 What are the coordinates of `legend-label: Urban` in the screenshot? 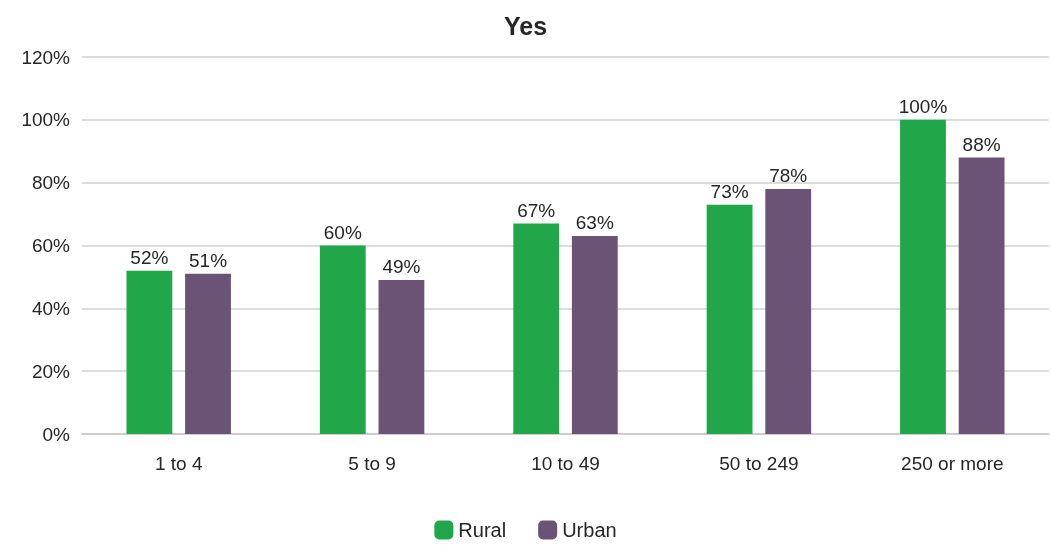 It's located at (589, 530).